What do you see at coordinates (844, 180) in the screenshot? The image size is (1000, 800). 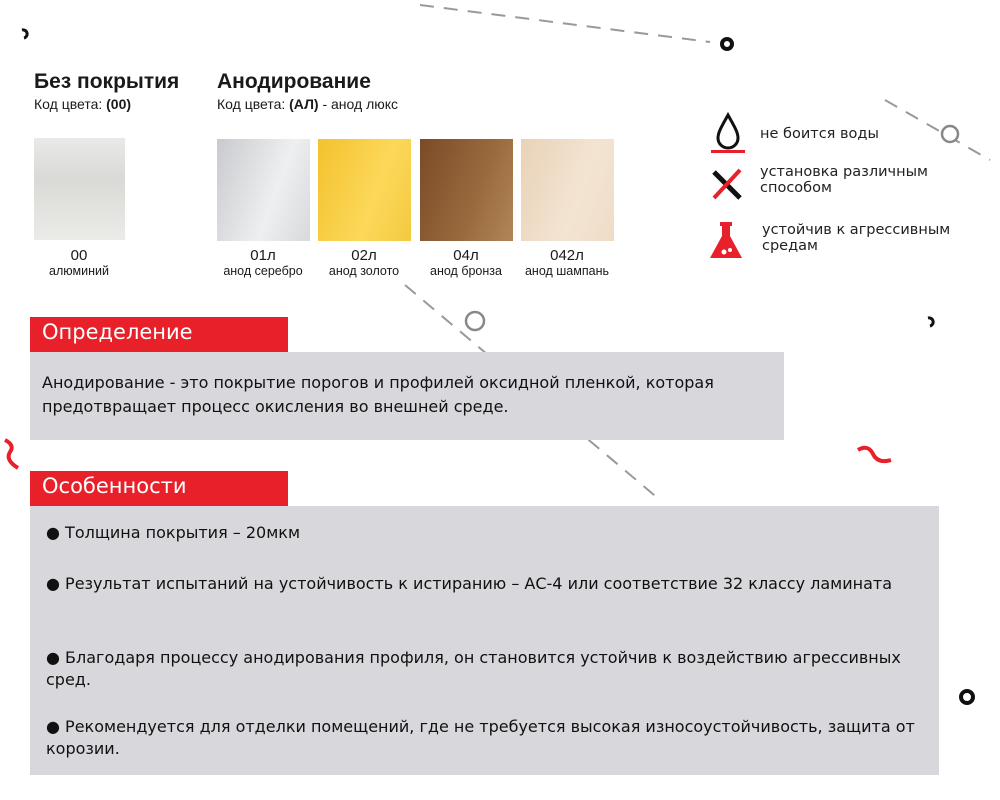 I see `feature-install: установка различным способом` at bounding box center [844, 180].